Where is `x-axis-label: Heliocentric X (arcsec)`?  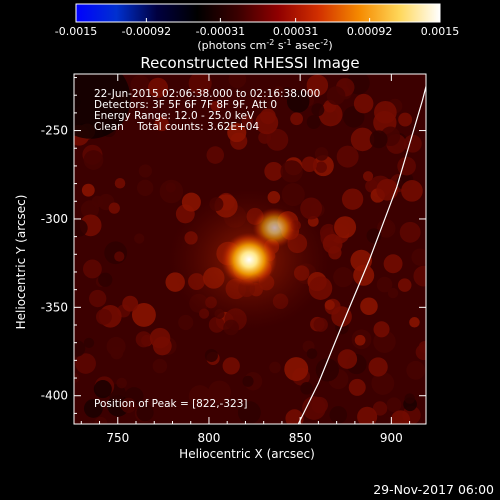
x-axis-label: Heliocentric X (arcsec) is located at coordinates (247, 454).